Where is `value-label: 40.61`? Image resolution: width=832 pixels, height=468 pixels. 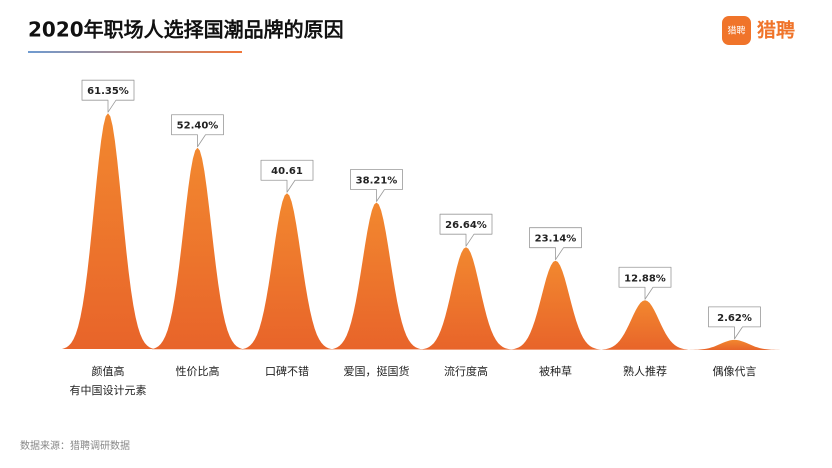
value-label: 40.61 is located at coordinates (287, 171).